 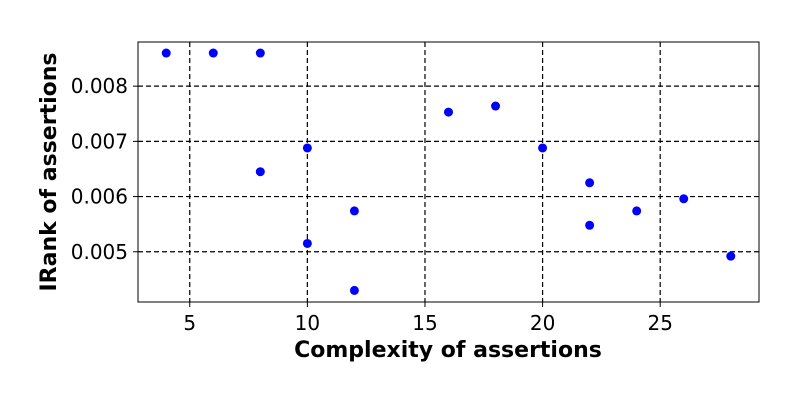 I want to click on y-tick-label: 0.008, so click(x=99, y=86).